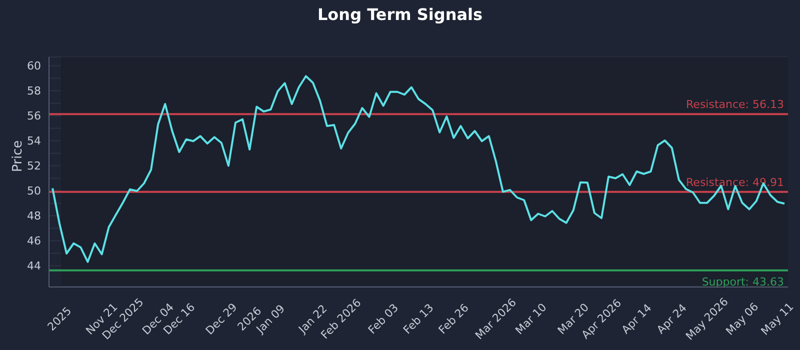  I want to click on y-axis-title: Price, so click(18, 156).